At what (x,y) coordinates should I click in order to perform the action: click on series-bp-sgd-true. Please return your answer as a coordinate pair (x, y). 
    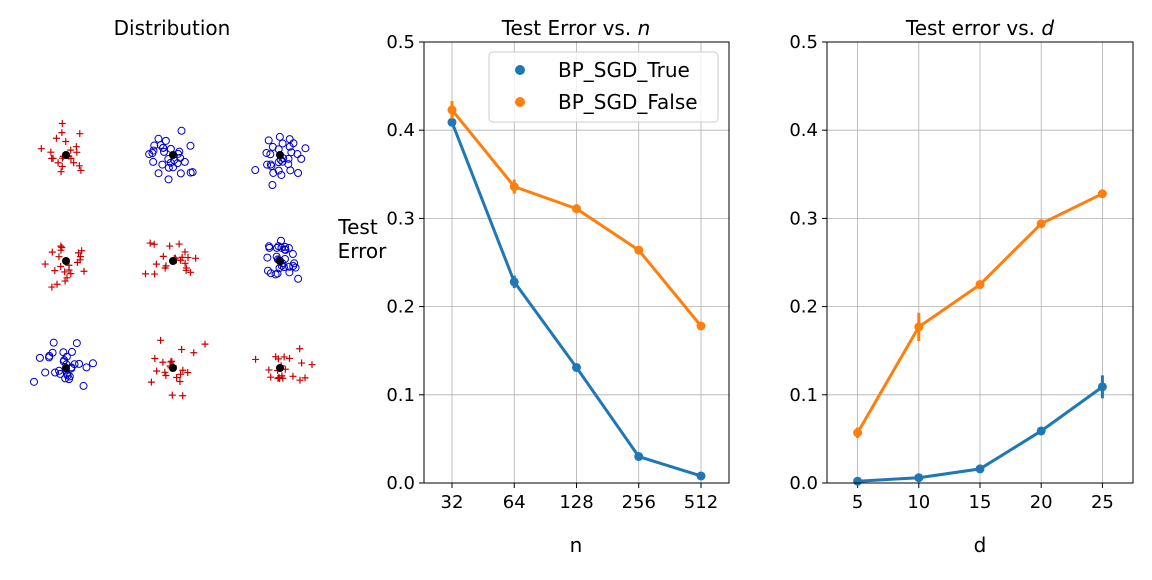
    Looking at the image, I should click on (576, 299).